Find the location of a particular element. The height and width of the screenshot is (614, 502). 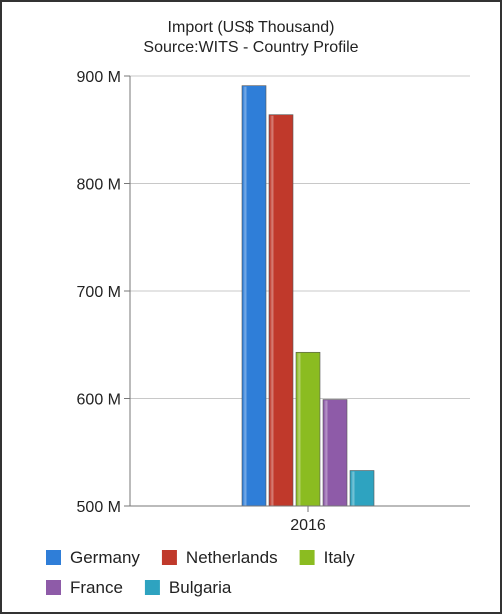

legend: Germany Netherlands Italy France Bulgaria is located at coordinates (200, 572).